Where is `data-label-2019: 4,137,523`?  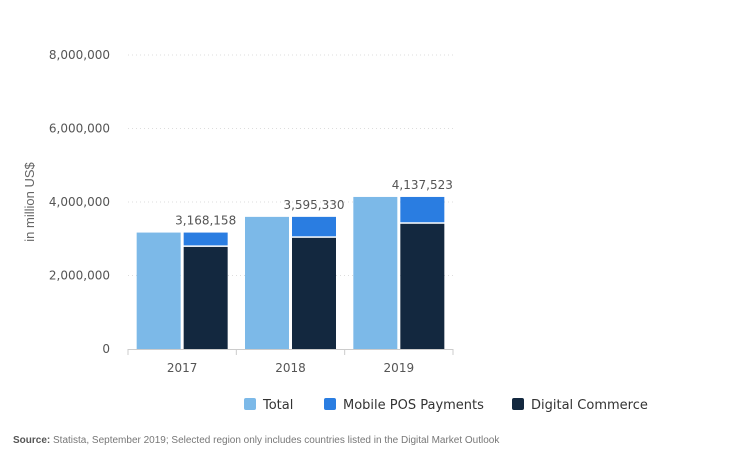
data-label-2019: 4,137,523 is located at coordinates (422, 185).